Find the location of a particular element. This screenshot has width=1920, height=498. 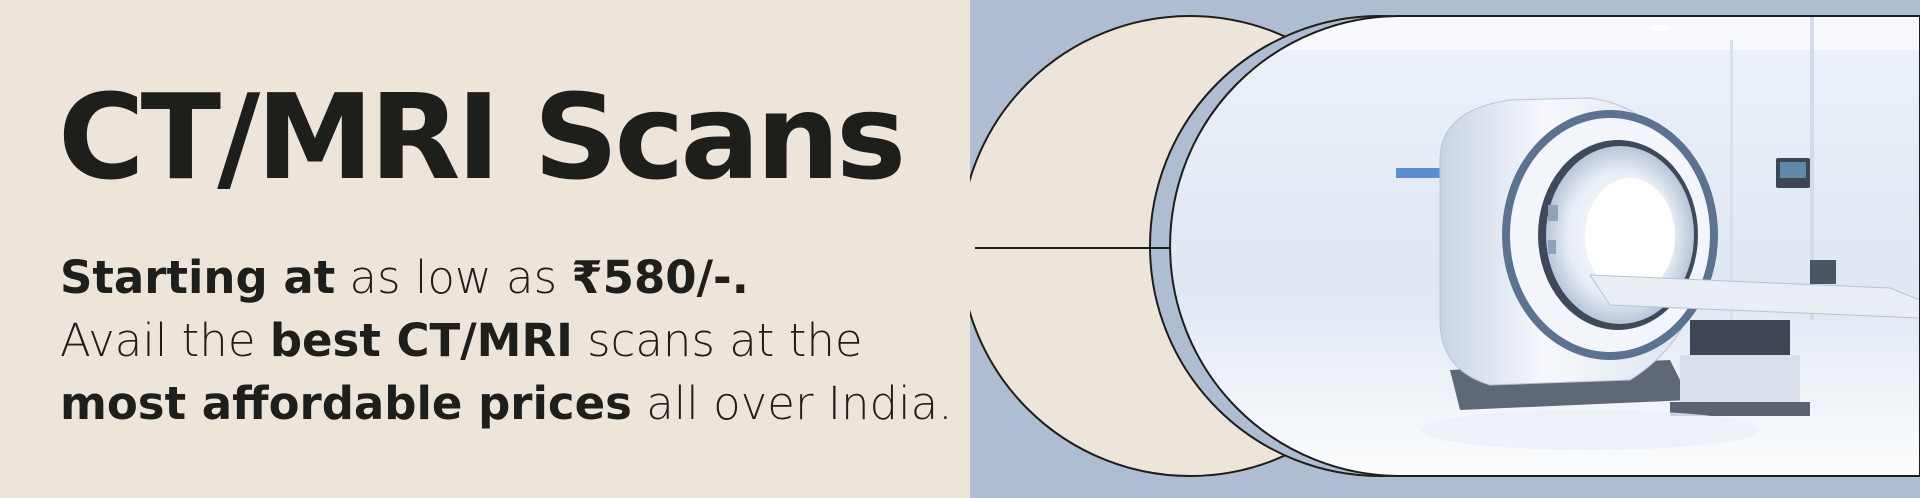

all-over-india-text: all over India. is located at coordinates (799, 403).